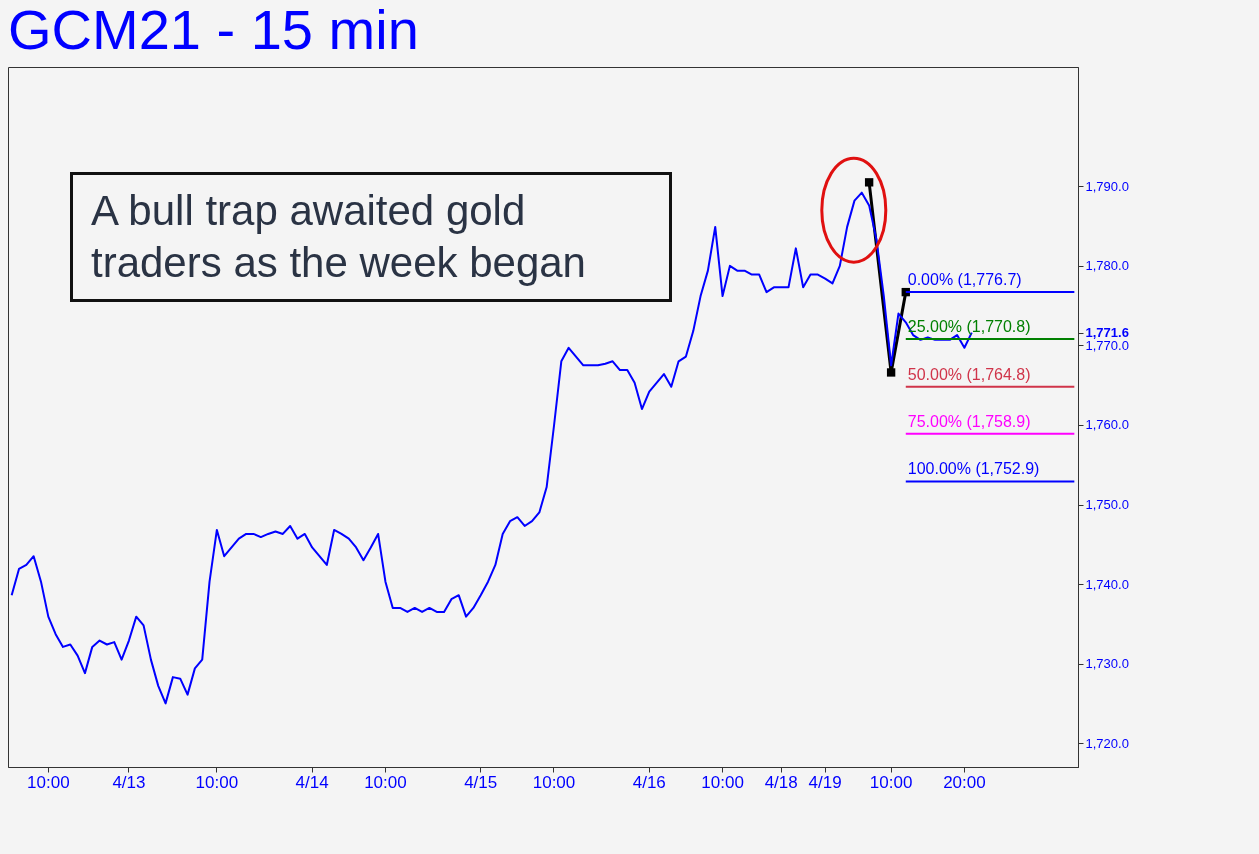 This screenshot has height=854, width=1259. Describe the element at coordinates (1107, 425) in the screenshot. I see `y-tick-label: 1,760.0` at that location.